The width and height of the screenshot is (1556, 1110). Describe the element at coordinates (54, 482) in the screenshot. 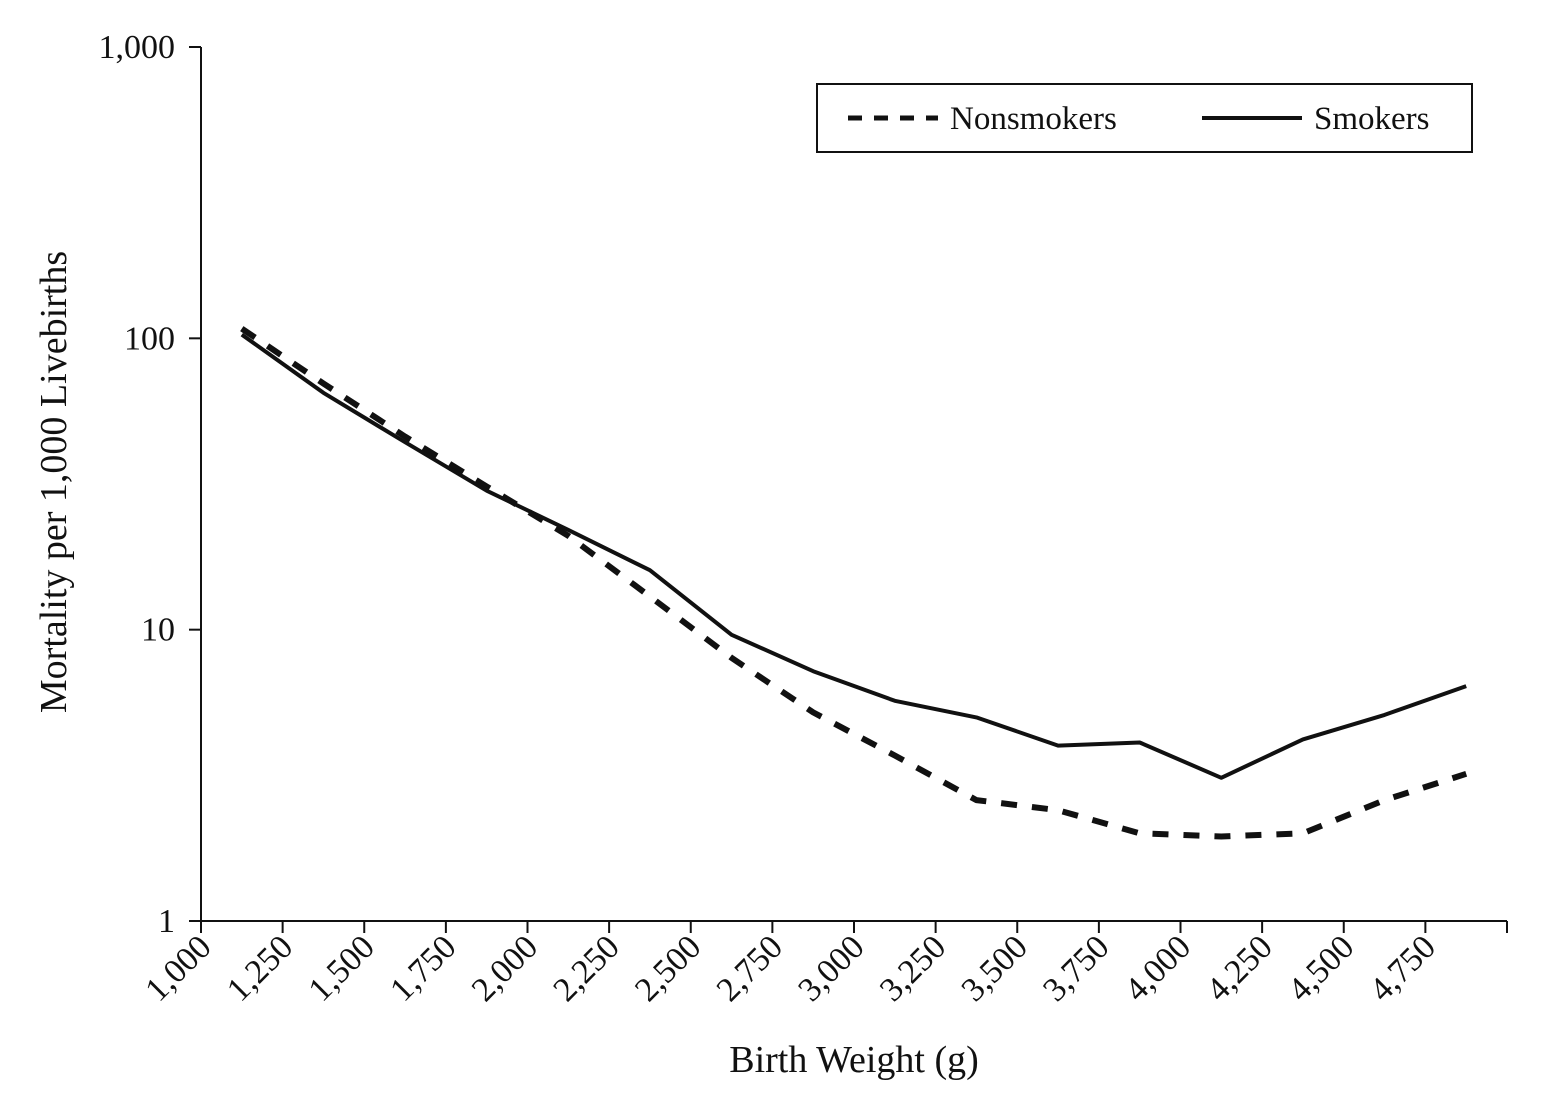

I see `y-axis-title: Mortality per 1,000 Livebirths` at that location.